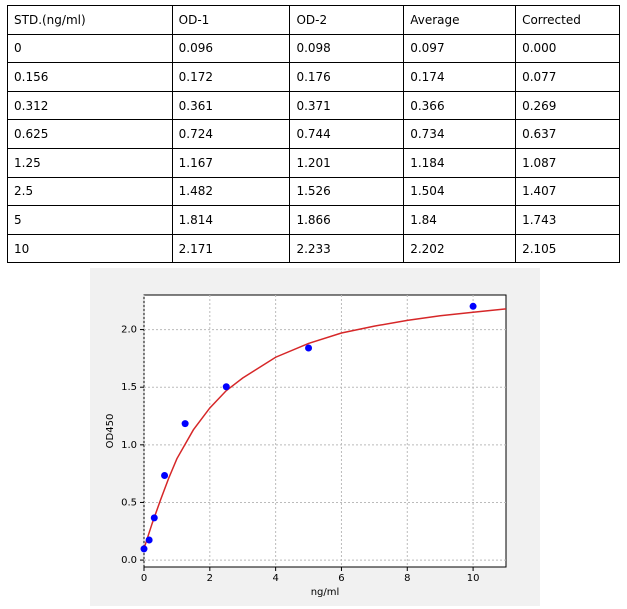 The width and height of the screenshot is (627, 609). What do you see at coordinates (347, 105) in the screenshot?
I see `table-cell: 0.371` at bounding box center [347, 105].